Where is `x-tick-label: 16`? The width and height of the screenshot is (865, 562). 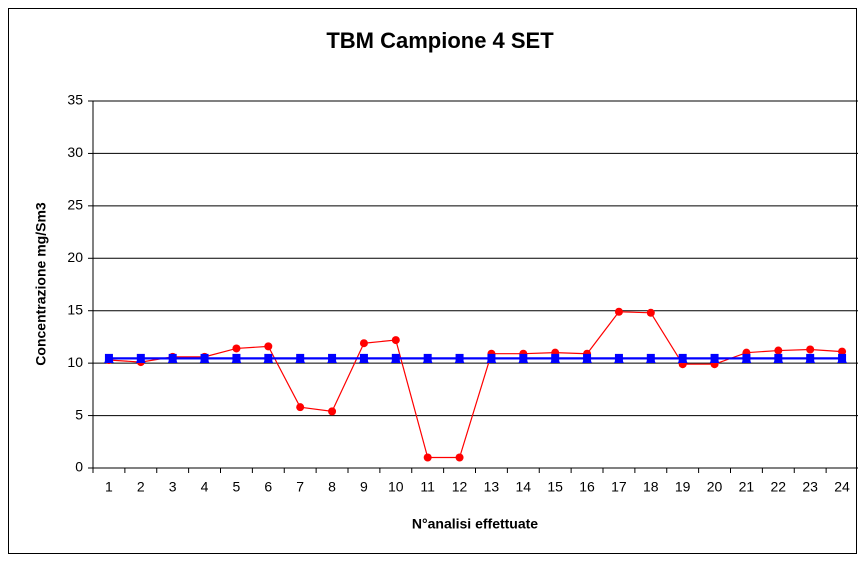 x-tick-label: 16 is located at coordinates (587, 487).